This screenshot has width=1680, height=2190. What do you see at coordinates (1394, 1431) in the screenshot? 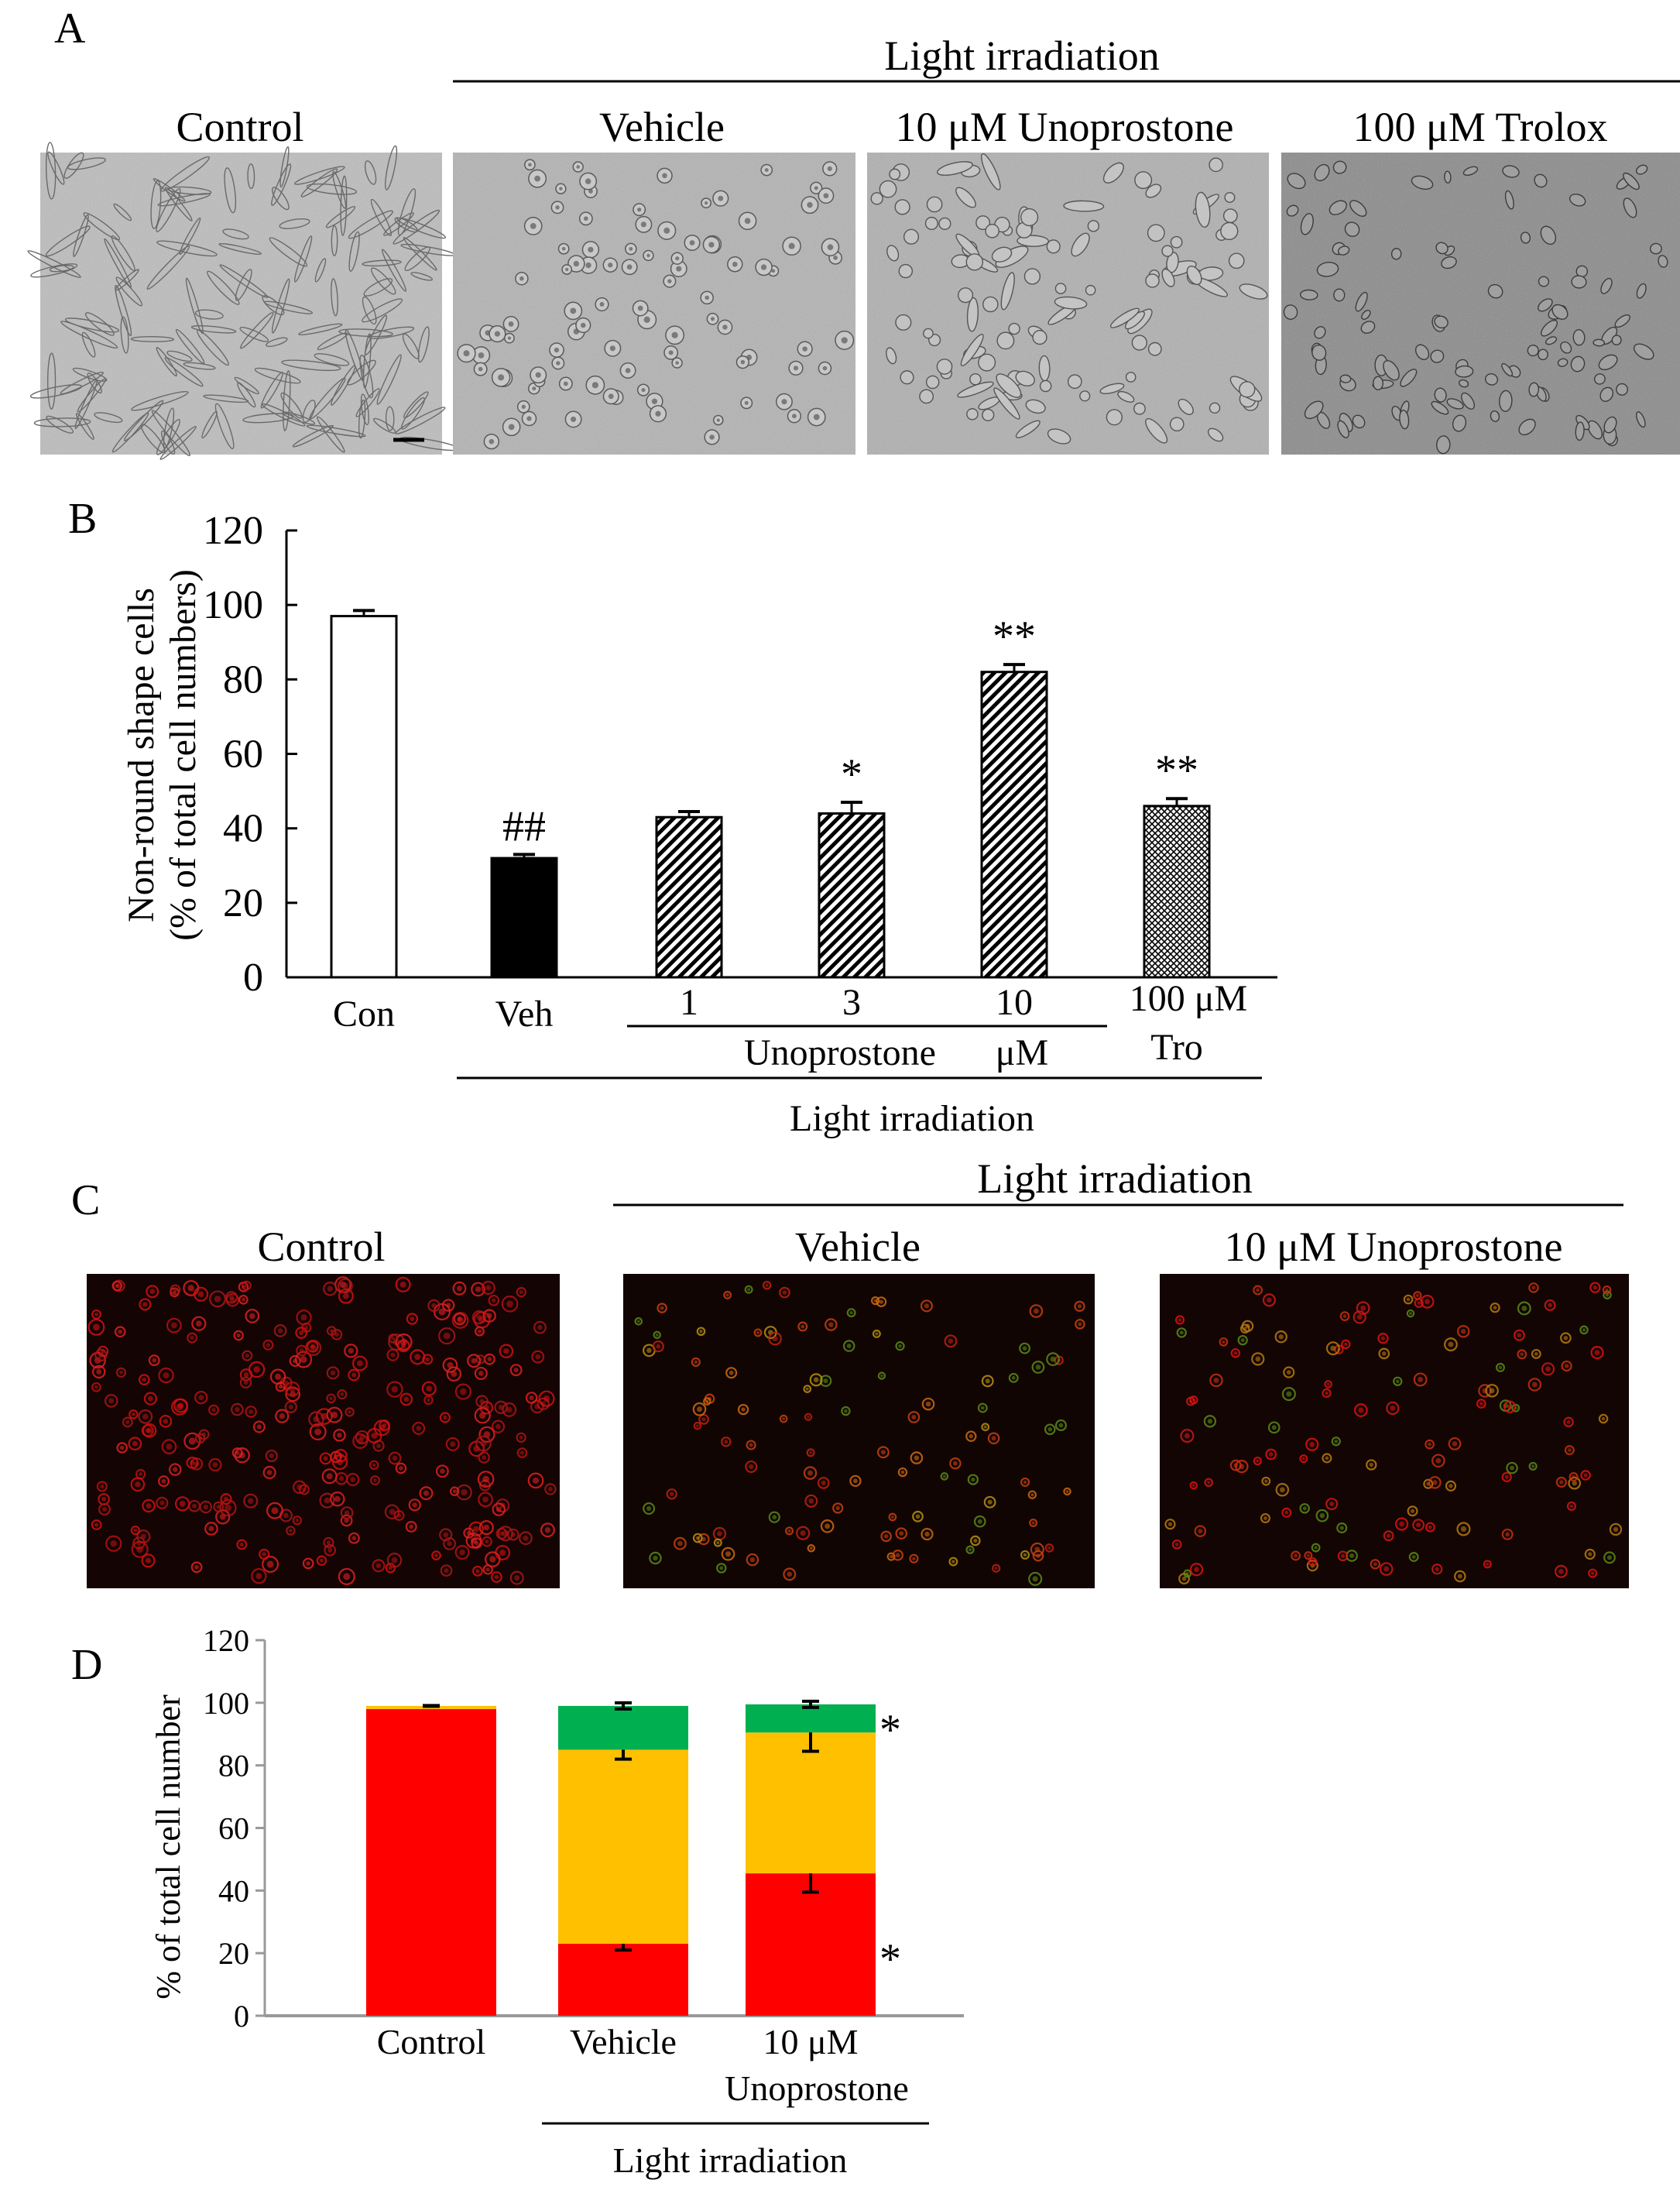
I see `fluorescence-c-unoprostone` at bounding box center [1394, 1431].